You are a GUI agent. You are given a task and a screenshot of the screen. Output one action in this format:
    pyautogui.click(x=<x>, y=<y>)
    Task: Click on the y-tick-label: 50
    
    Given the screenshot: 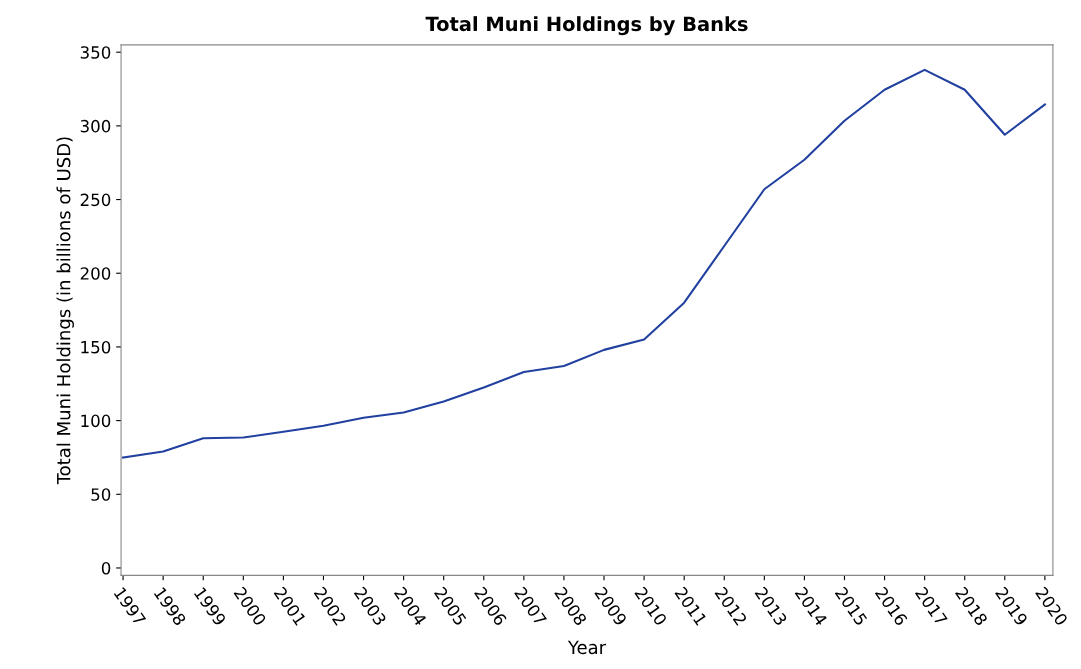 What is the action you would take?
    pyautogui.click(x=101, y=494)
    